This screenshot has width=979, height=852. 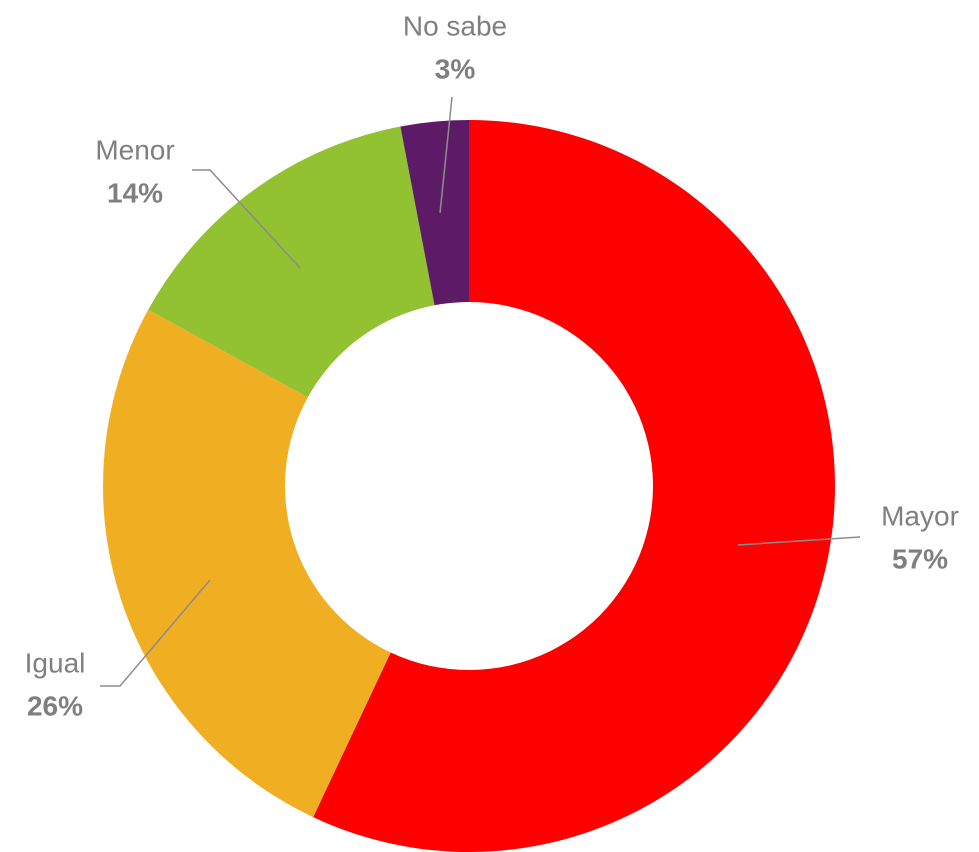 What do you see at coordinates (55, 705) in the screenshot?
I see `slice-value-label: 26%` at bounding box center [55, 705].